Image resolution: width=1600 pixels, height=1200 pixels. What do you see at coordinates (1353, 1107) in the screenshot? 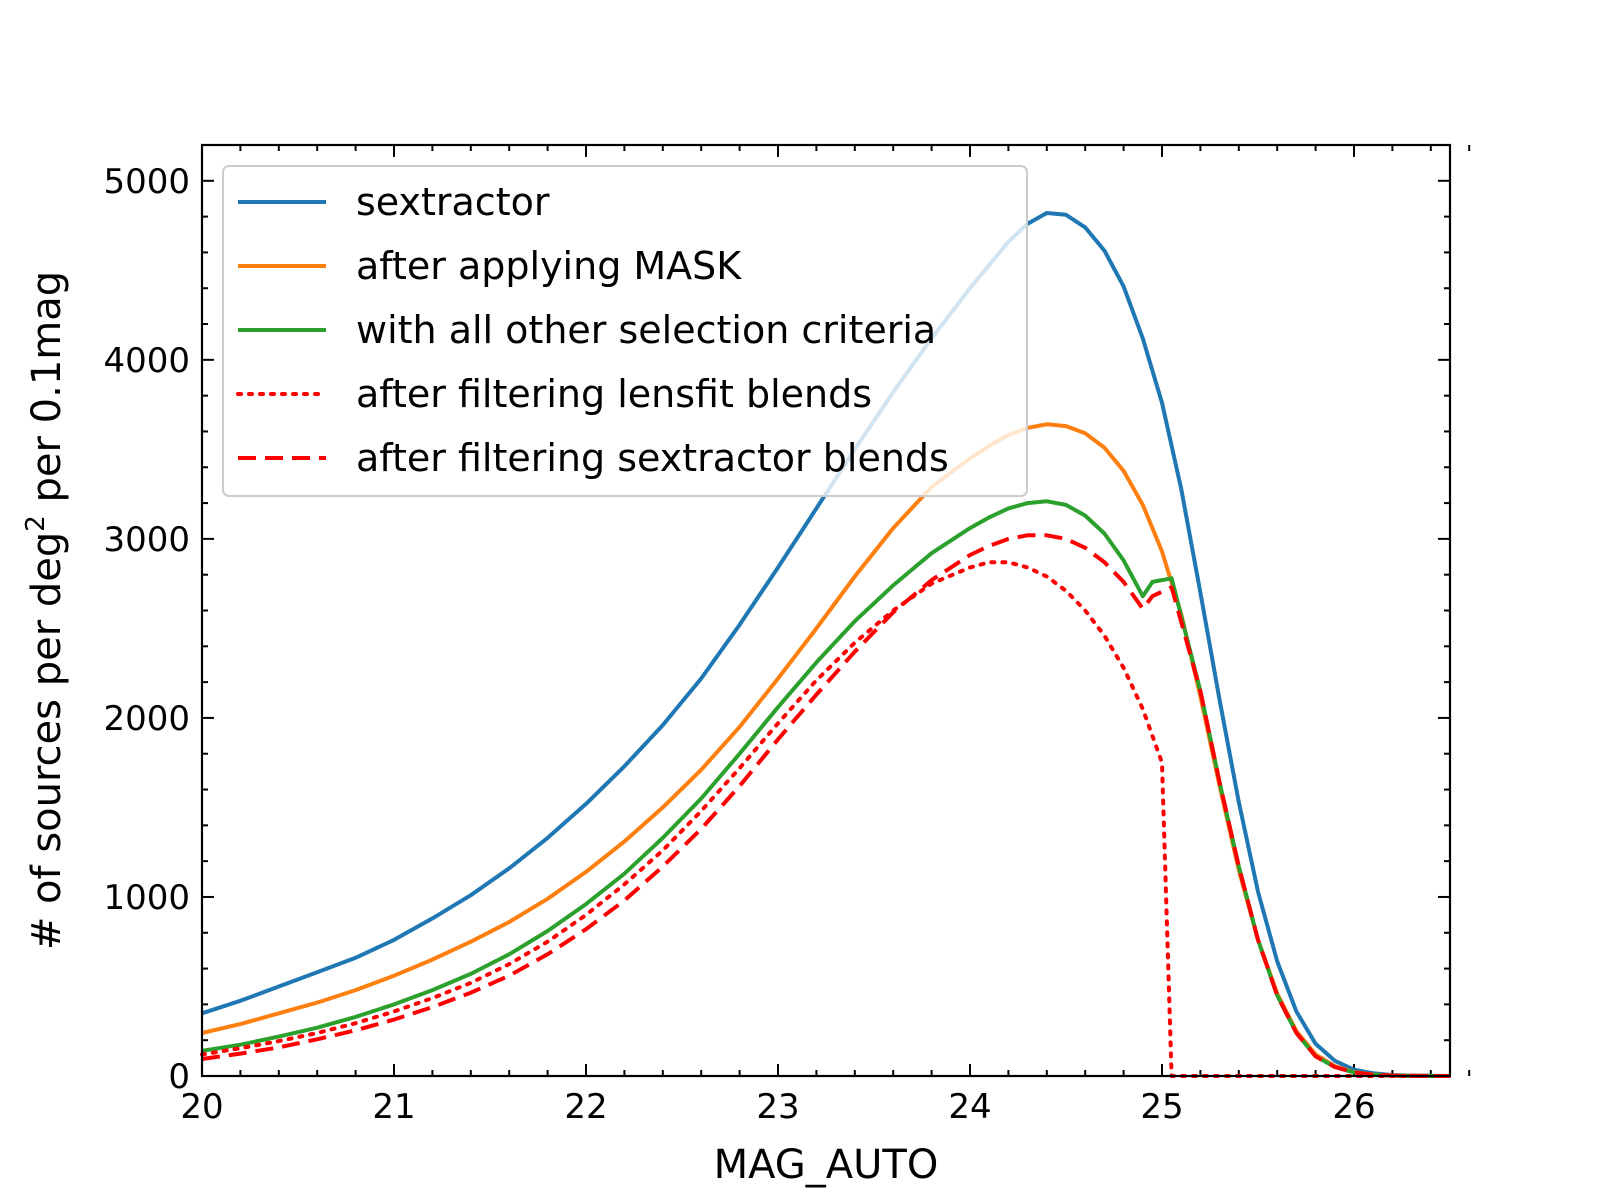
I see `x-tick-label: 26` at bounding box center [1353, 1107].